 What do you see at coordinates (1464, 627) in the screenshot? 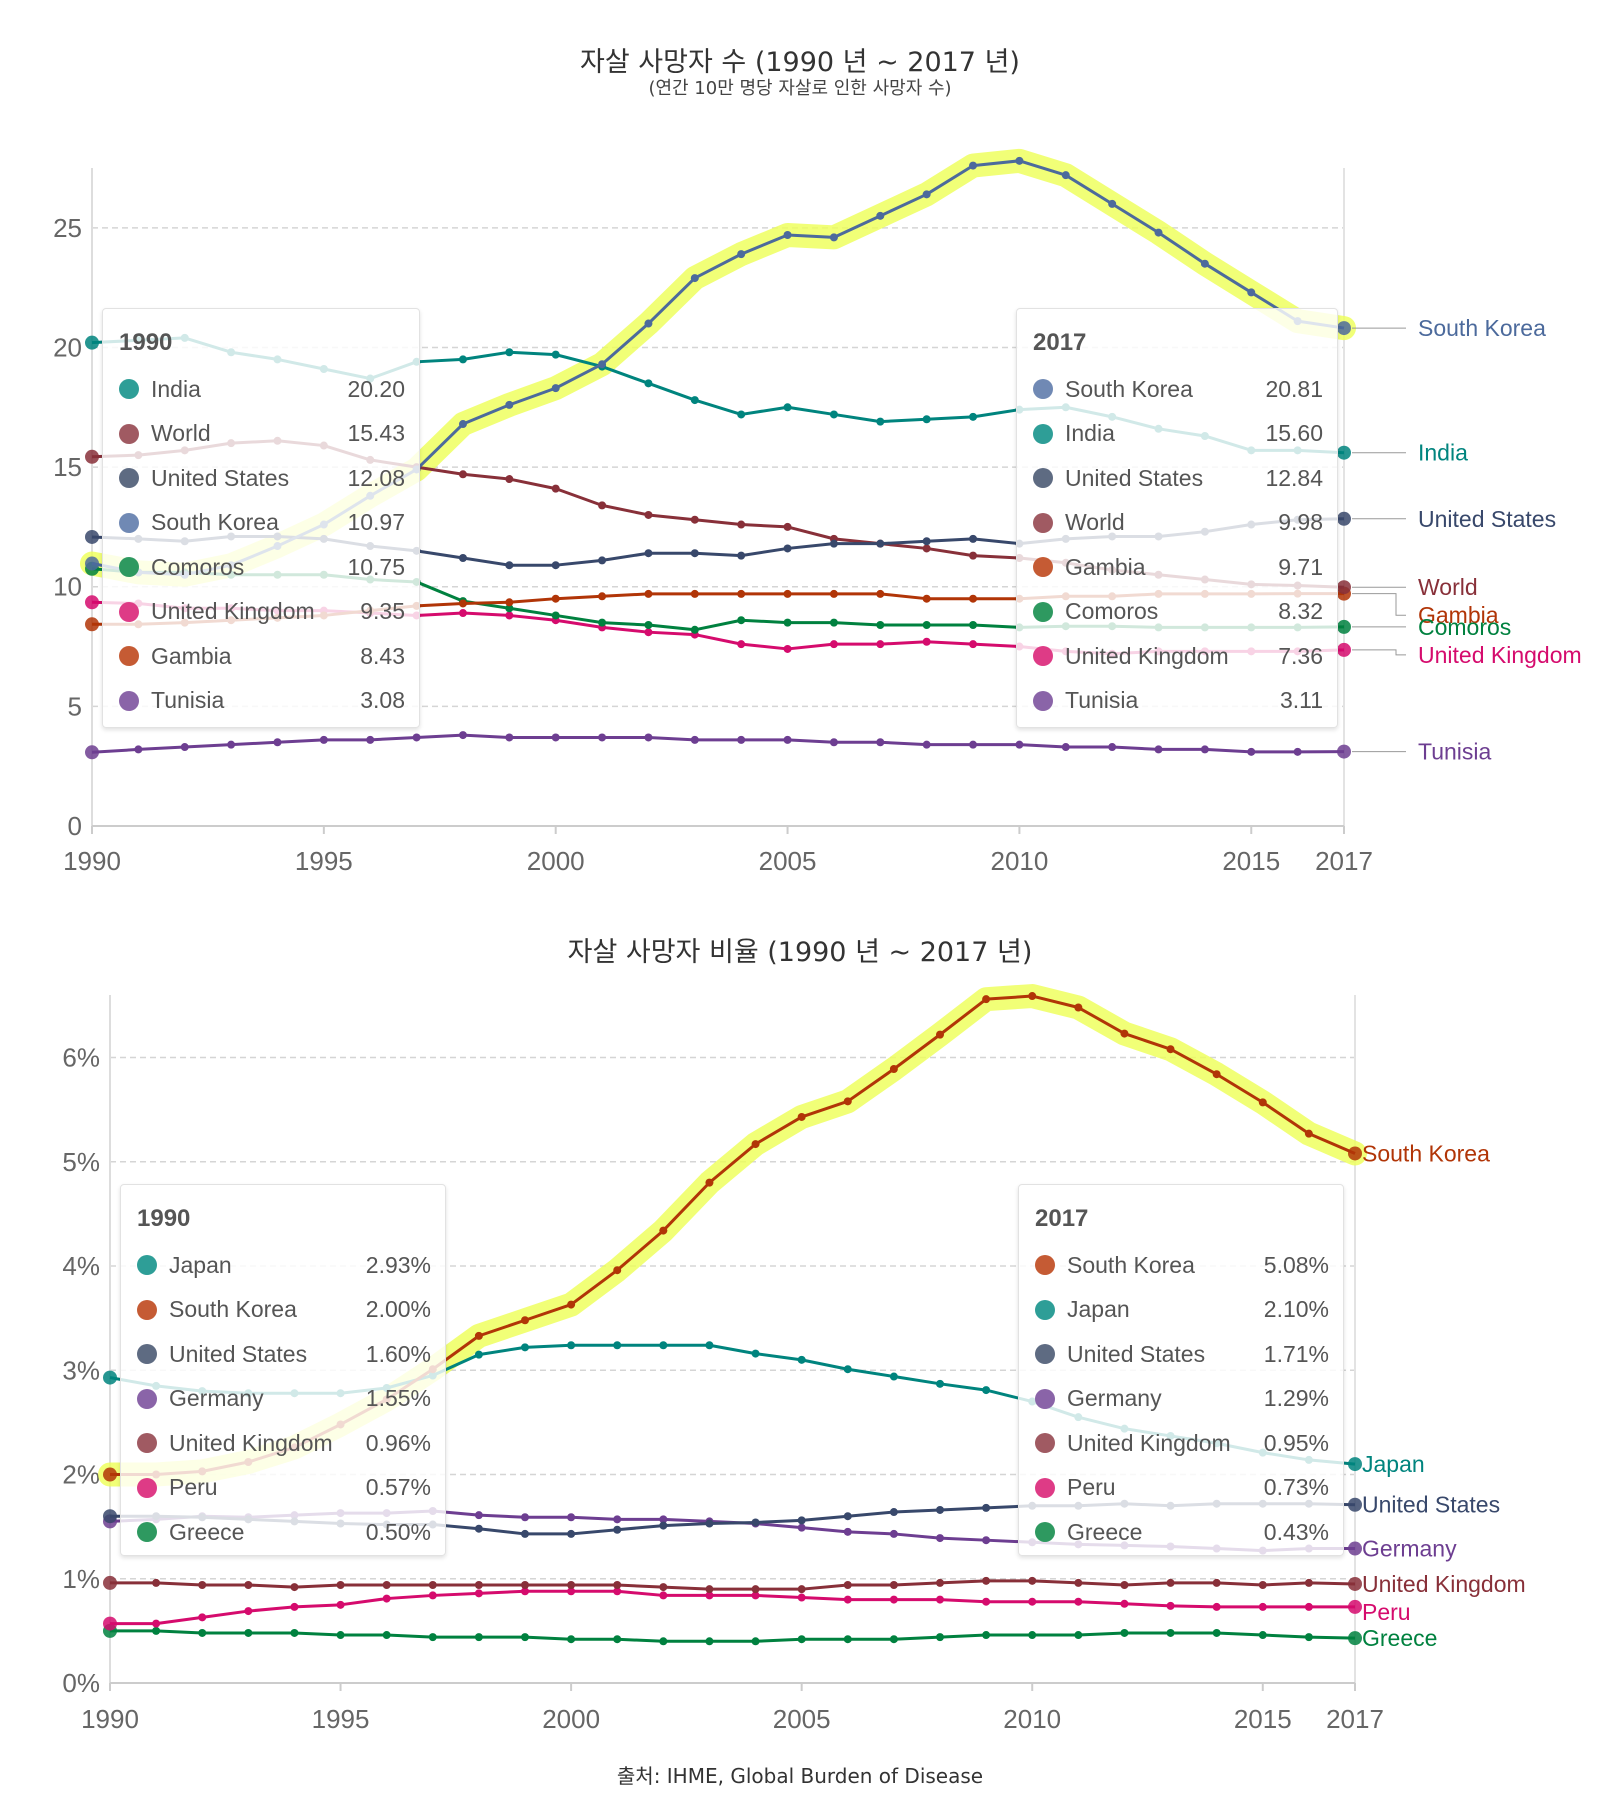
I see `chart1-end-label-comoros: Comoros` at bounding box center [1464, 627].